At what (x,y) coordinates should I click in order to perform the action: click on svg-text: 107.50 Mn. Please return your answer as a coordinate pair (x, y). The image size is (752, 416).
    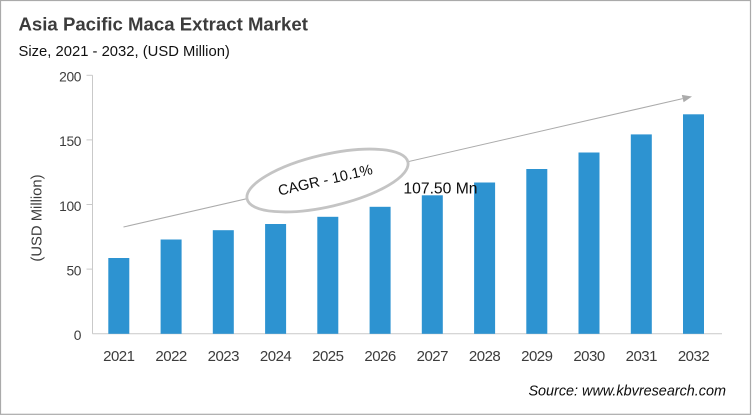
    Looking at the image, I should click on (440, 189).